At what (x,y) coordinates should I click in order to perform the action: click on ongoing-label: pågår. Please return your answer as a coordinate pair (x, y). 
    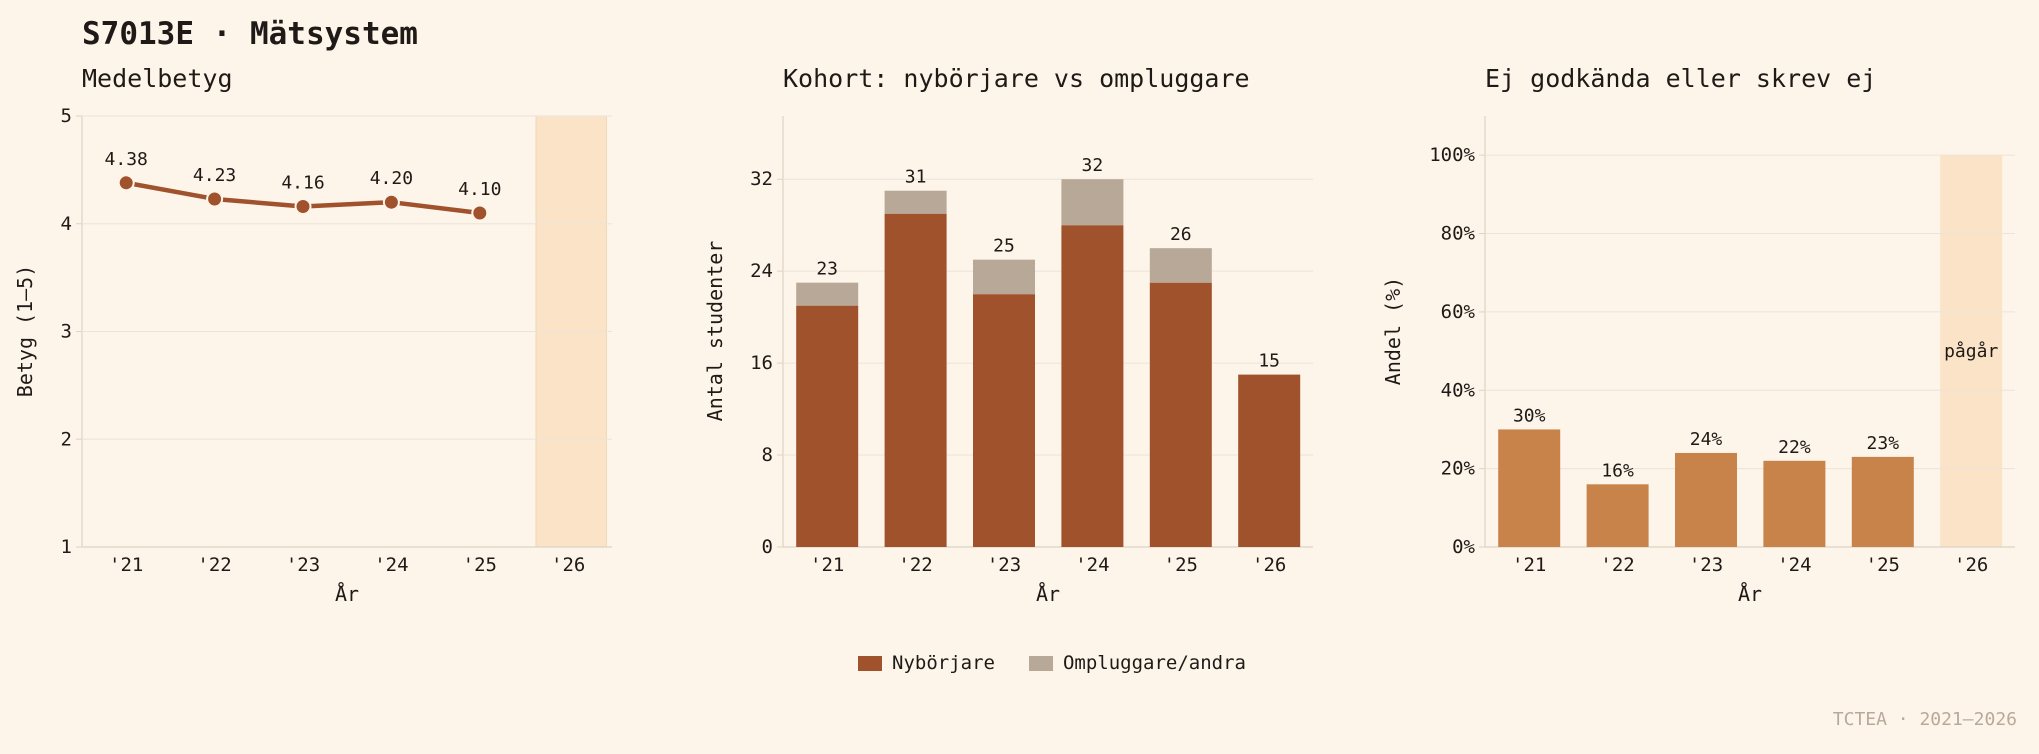
    Looking at the image, I should click on (1971, 351).